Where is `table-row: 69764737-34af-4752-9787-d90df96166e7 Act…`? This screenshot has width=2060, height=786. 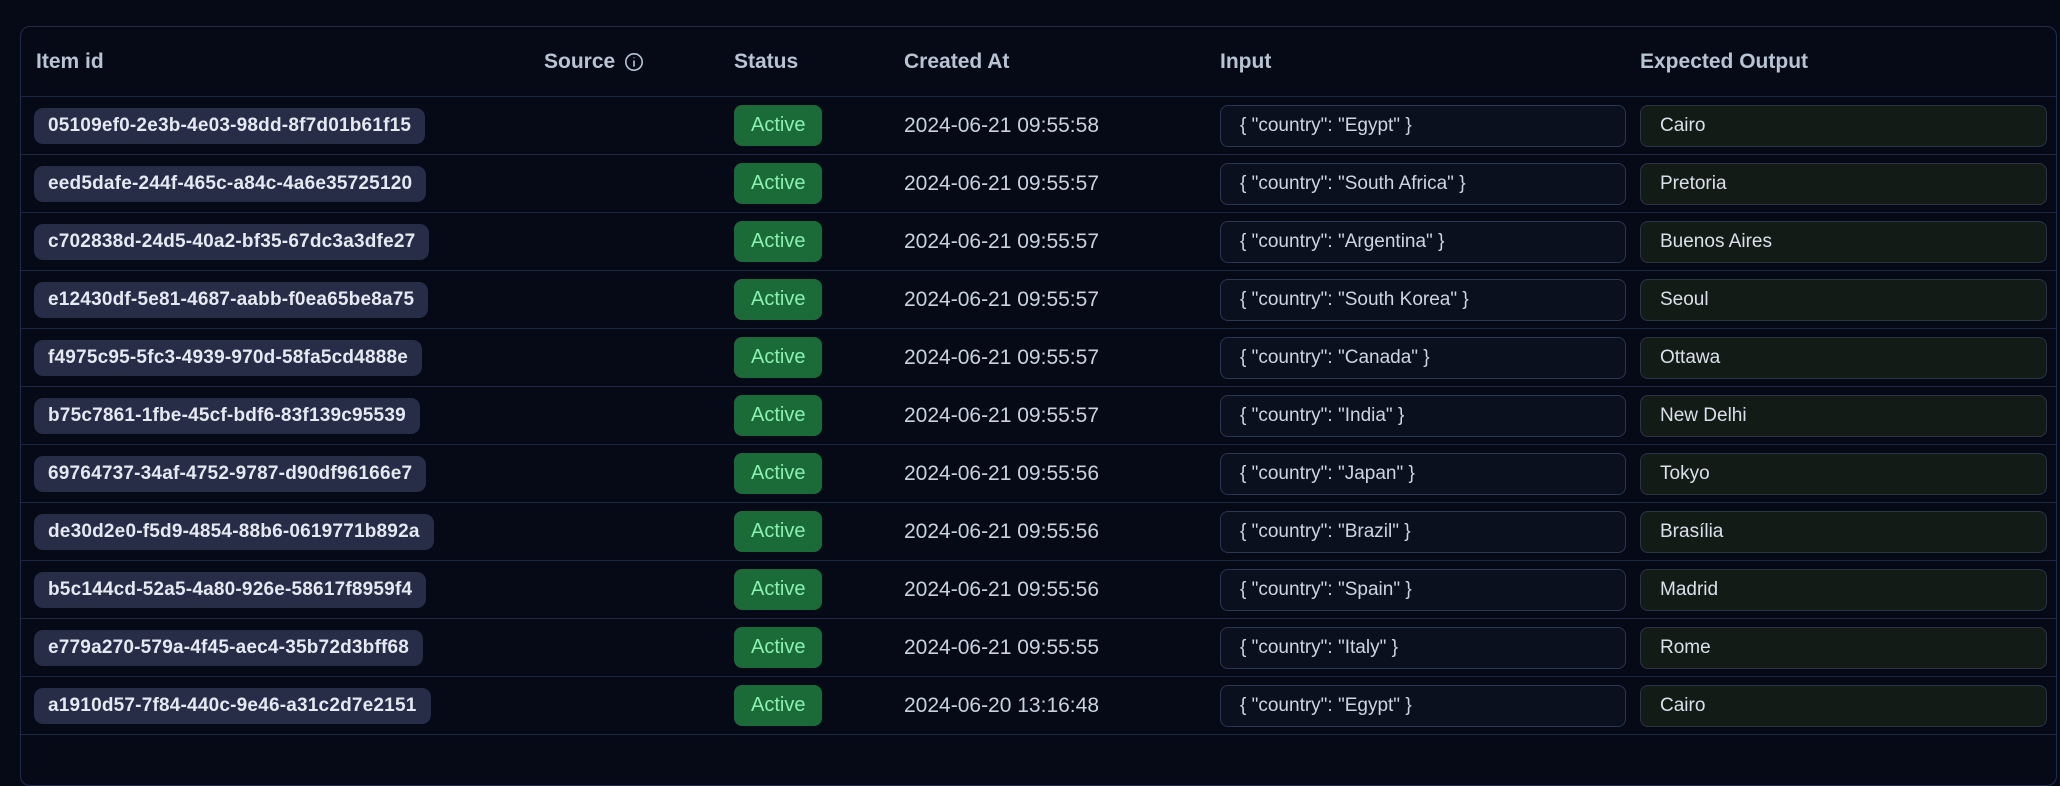
table-row: 69764737-34af-4752-9787-d90df96166e7 Act… is located at coordinates (1038, 474).